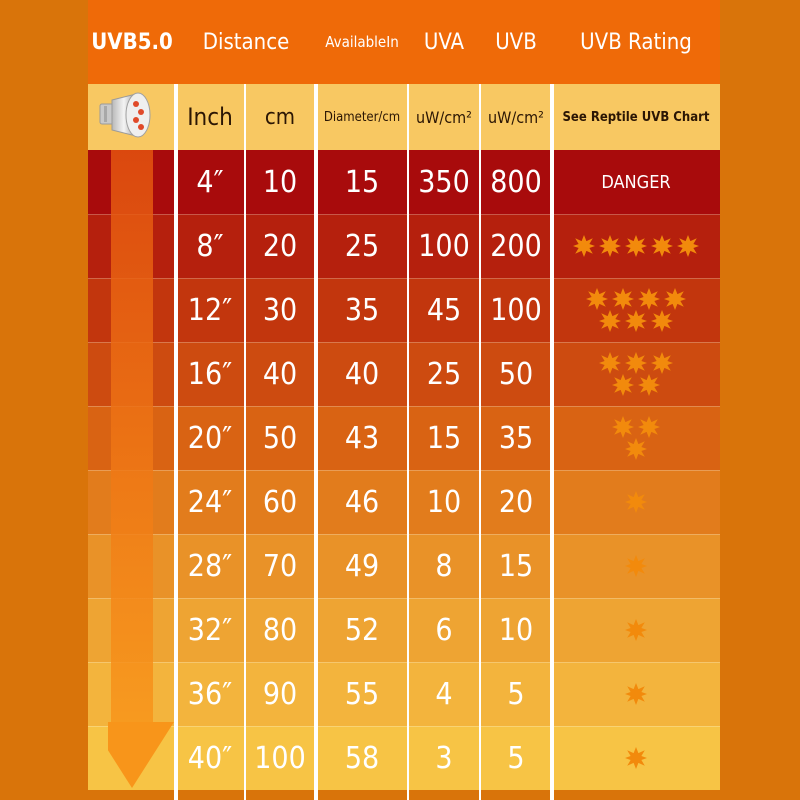  Describe the element at coordinates (444, 117) in the screenshot. I see `subheader-uva-unit: uW/cm²` at that location.